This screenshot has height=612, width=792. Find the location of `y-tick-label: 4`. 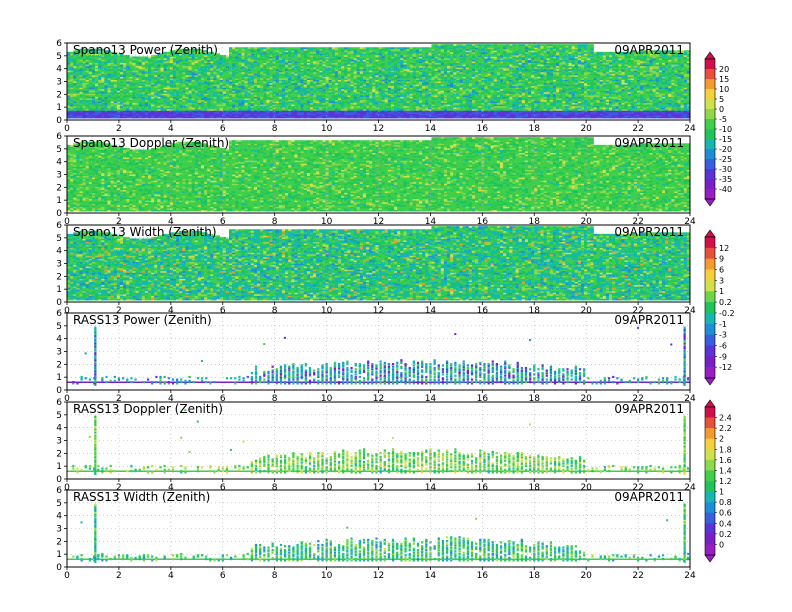

y-tick-label: 4 is located at coordinates (59, 163).